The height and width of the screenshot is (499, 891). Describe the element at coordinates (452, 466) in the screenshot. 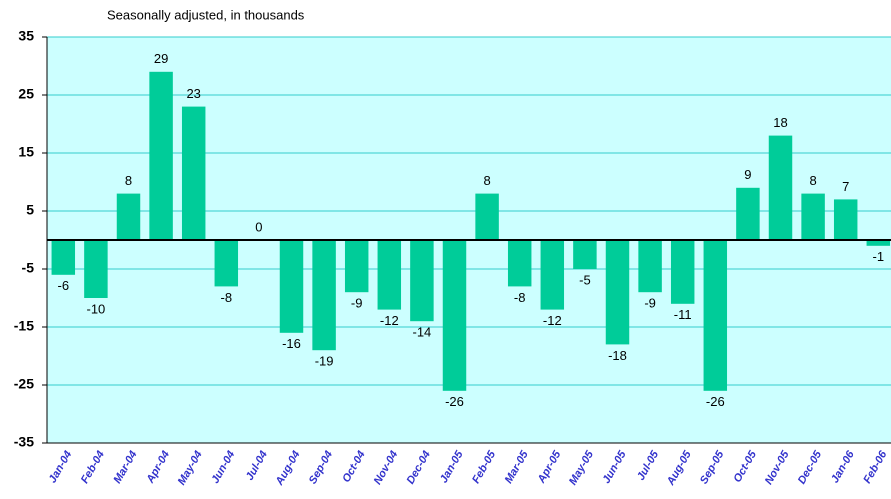

I see `x-tick-label: Jan-05` at that location.